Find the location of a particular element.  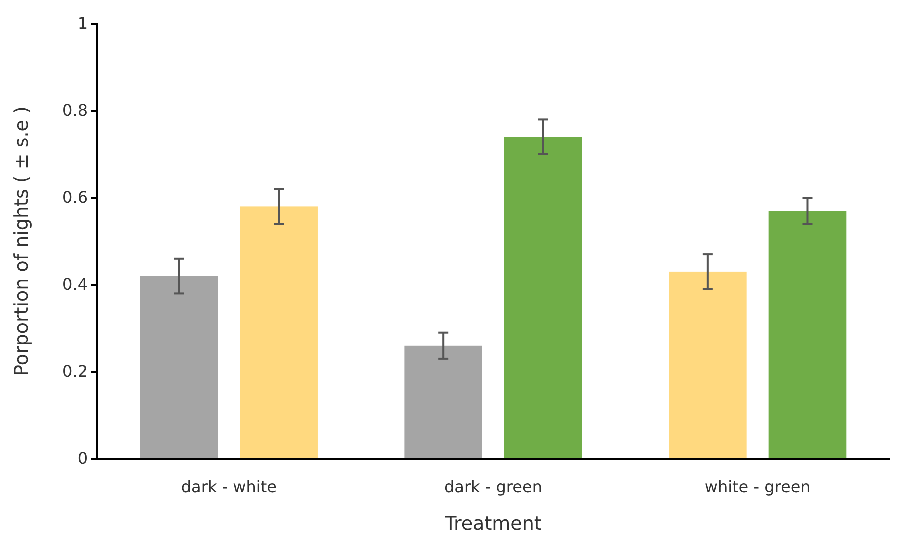

y-tick-label: 0.2 is located at coordinates (75, 372).